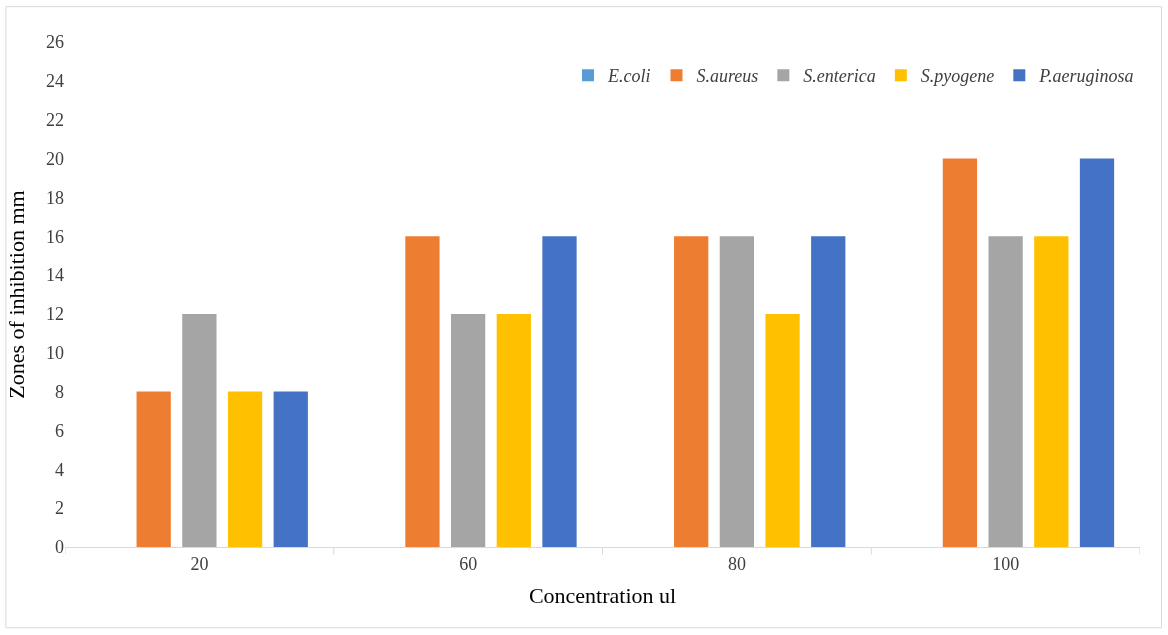  Describe the element at coordinates (55, 158) in the screenshot. I see `y-tick-label: 20` at that location.